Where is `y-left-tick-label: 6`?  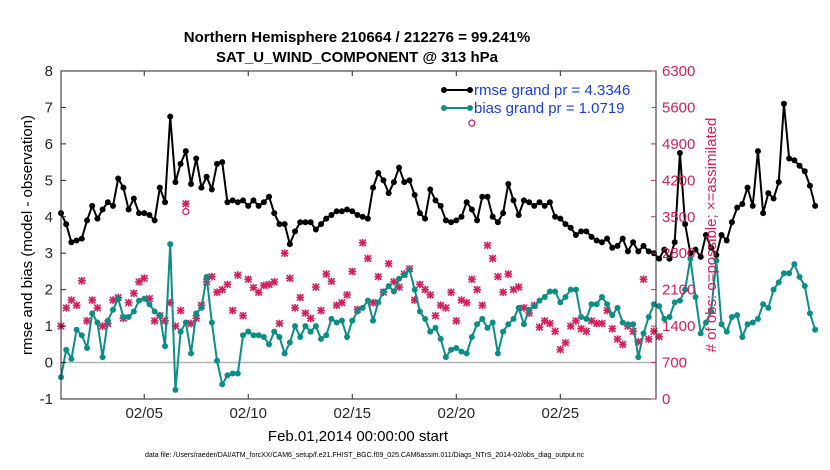 y-left-tick-label: 6 is located at coordinates (49, 144).